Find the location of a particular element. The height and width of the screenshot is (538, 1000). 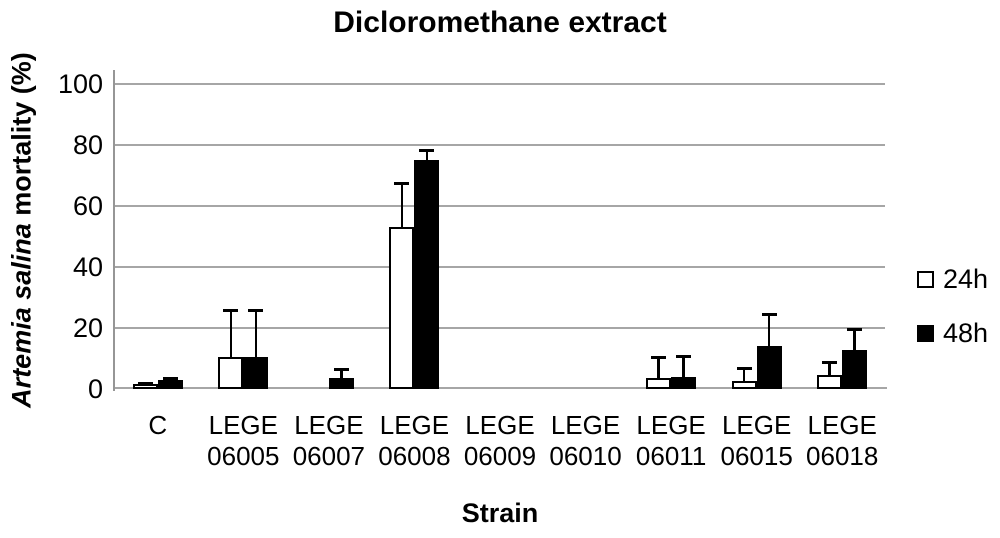

x-tick-label-LEGE-06011: LEGE 06011 is located at coordinates (671, 441).